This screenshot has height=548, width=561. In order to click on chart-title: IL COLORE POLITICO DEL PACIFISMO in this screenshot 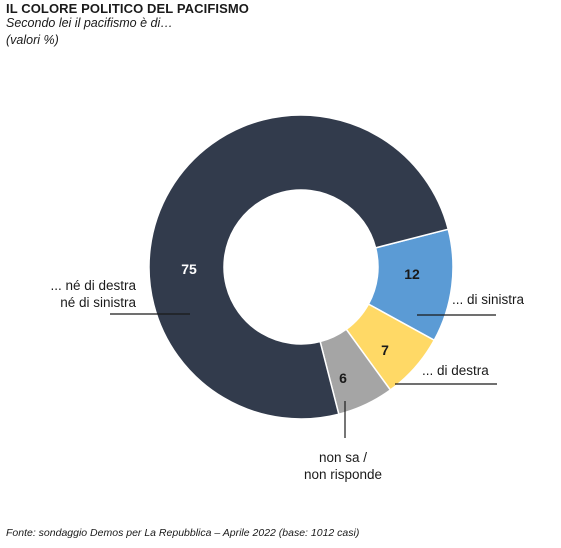, I will do `click(127, 8)`.